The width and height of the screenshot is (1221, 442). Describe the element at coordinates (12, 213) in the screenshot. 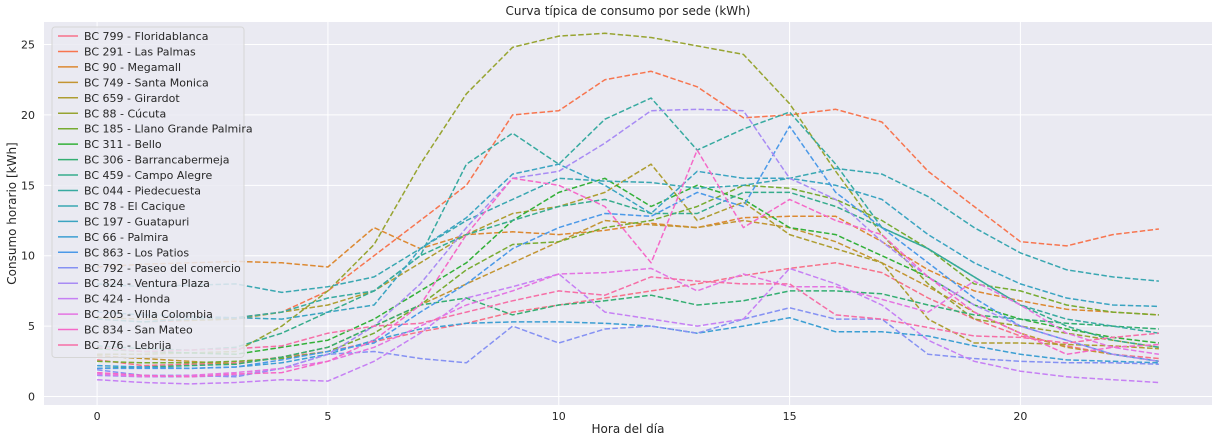

I see `y-axis-label: Consumo horario [kWh]` at that location.